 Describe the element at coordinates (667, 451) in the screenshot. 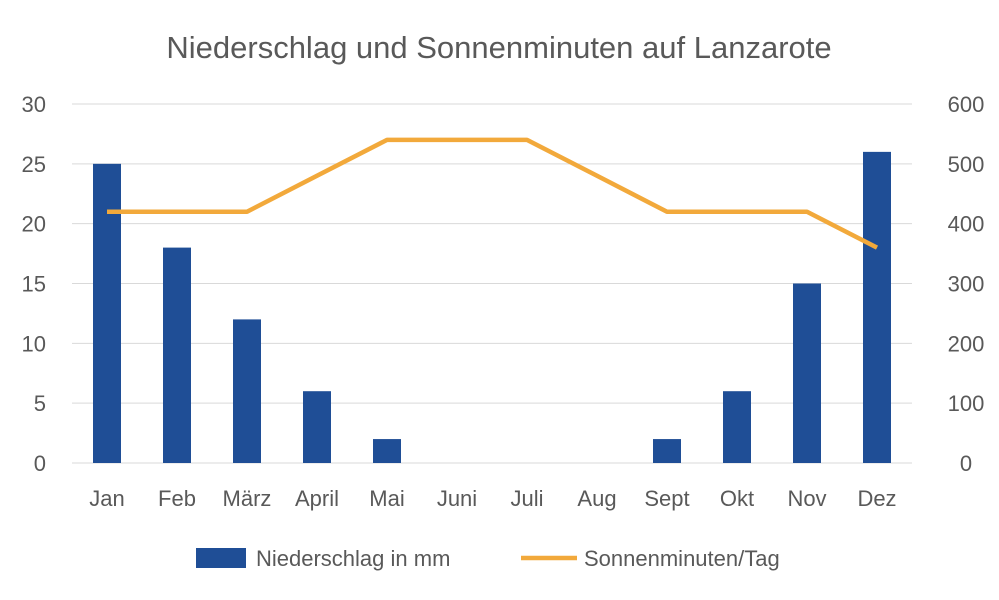

I see `bar-Sept` at that location.